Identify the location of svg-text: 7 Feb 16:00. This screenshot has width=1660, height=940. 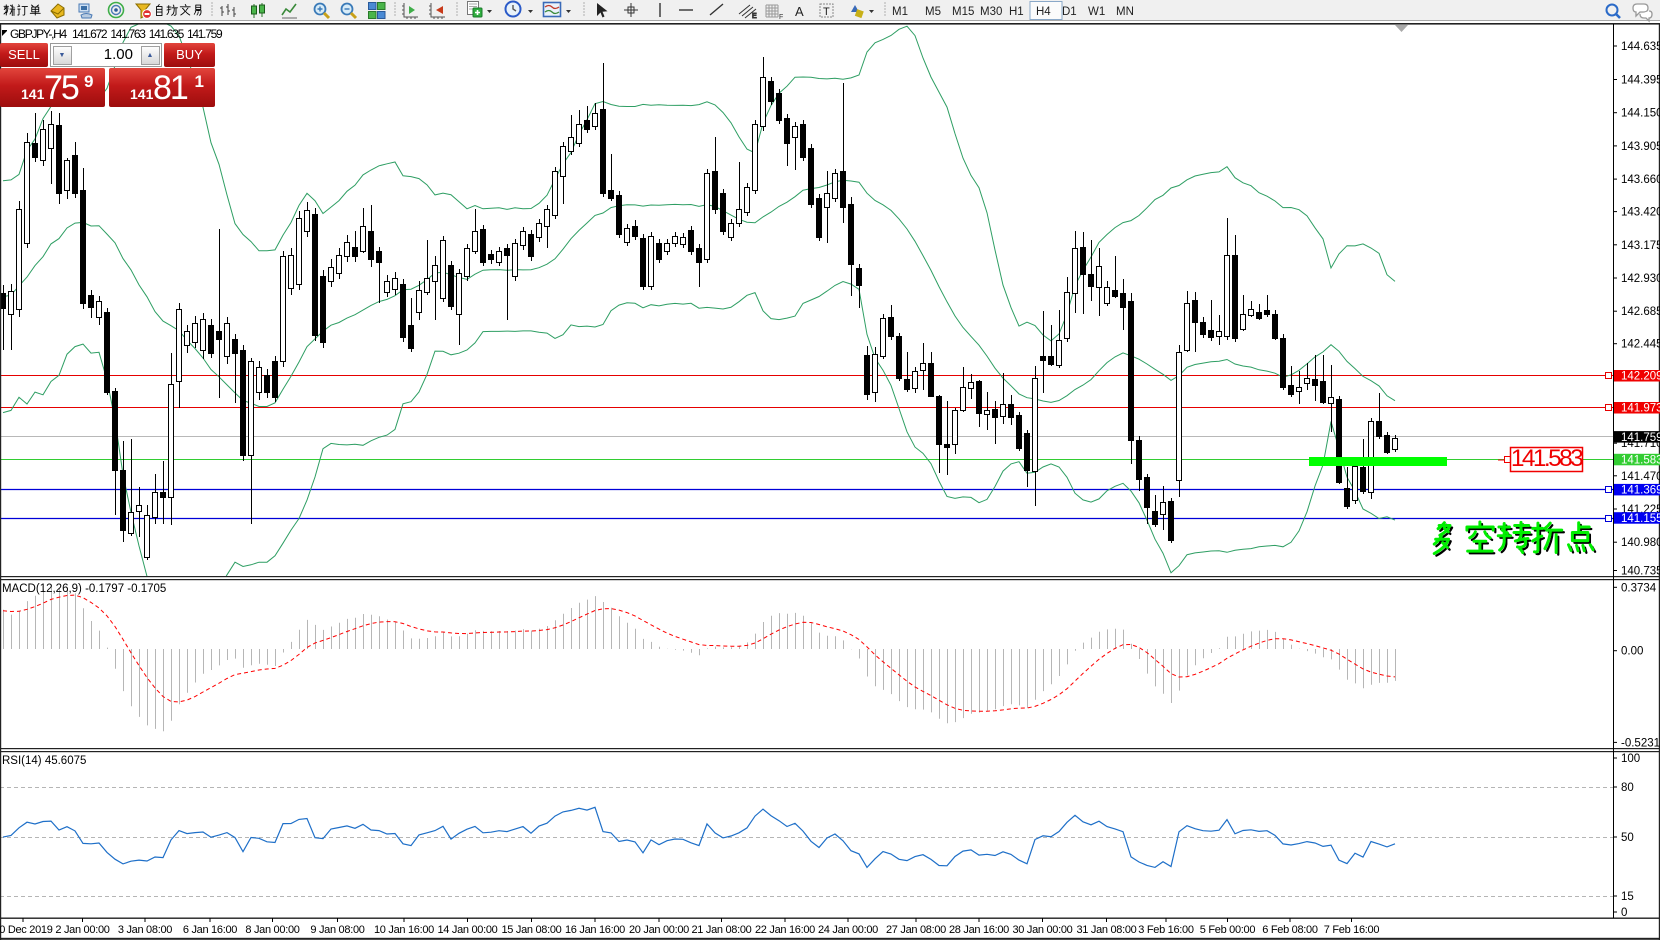
(1352, 930).